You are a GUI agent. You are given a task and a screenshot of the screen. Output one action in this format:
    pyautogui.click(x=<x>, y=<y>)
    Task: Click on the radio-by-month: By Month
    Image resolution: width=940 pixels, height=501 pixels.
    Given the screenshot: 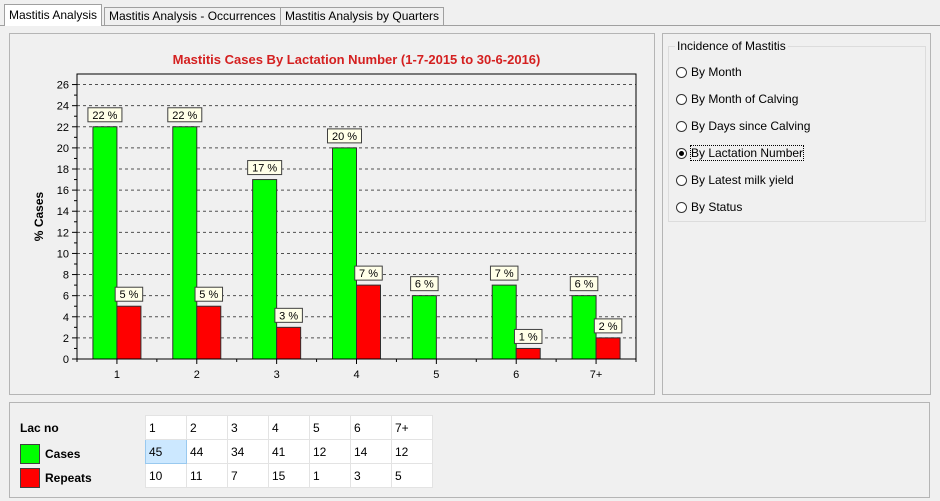 What is the action you would take?
    pyautogui.click(x=709, y=72)
    